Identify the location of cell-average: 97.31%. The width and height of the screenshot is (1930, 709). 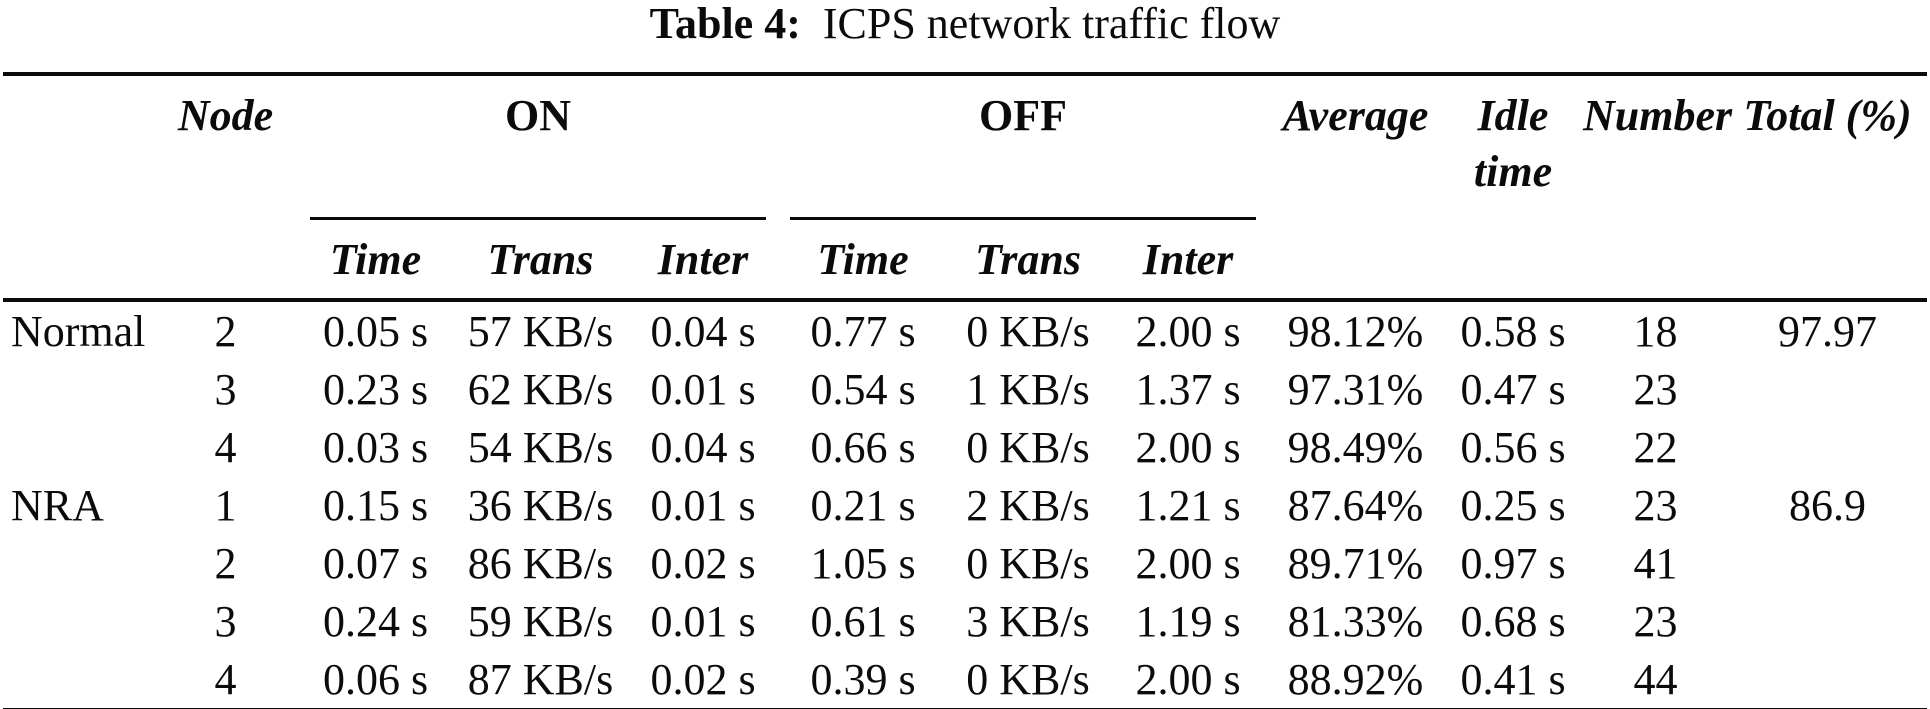
(1355, 389).